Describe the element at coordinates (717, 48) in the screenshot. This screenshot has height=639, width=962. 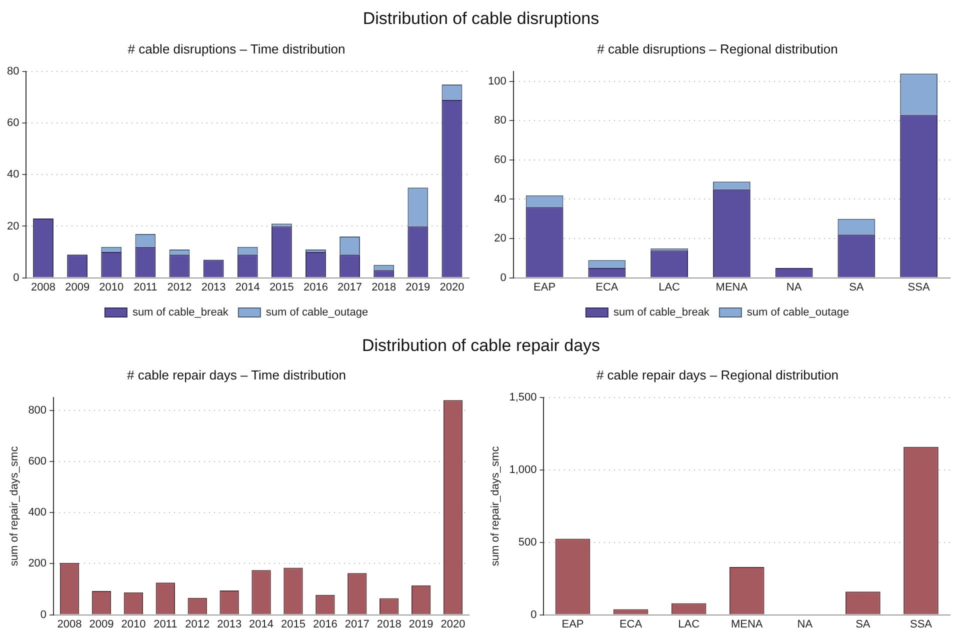
I see `chart-title: # cable disruptions – Regional distribution` at that location.